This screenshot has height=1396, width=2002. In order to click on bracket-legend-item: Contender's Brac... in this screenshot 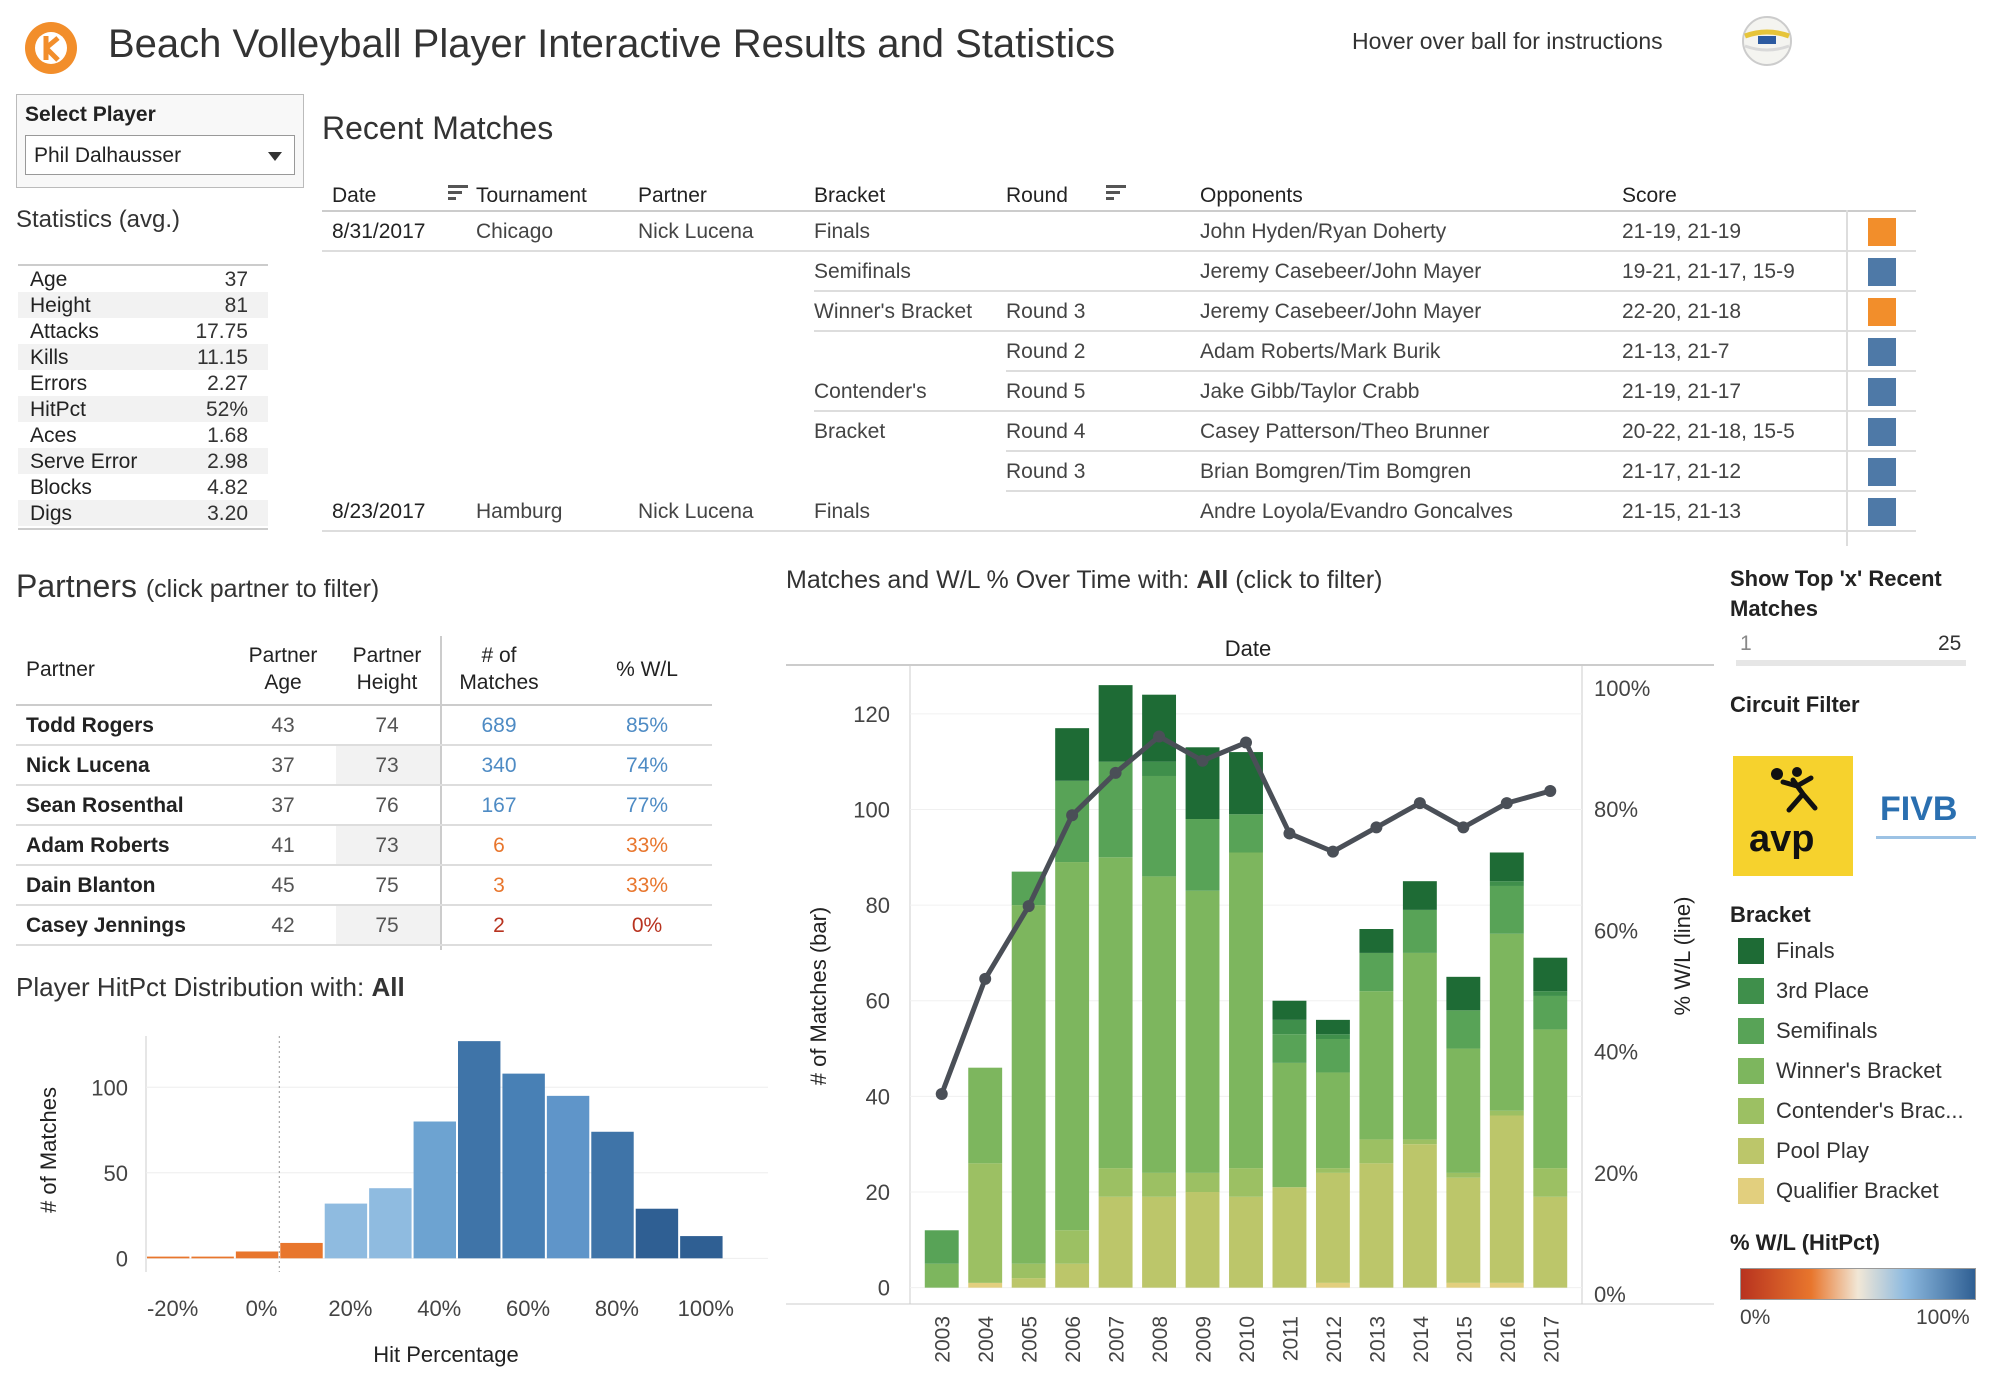, I will do `click(1868, 1113)`.